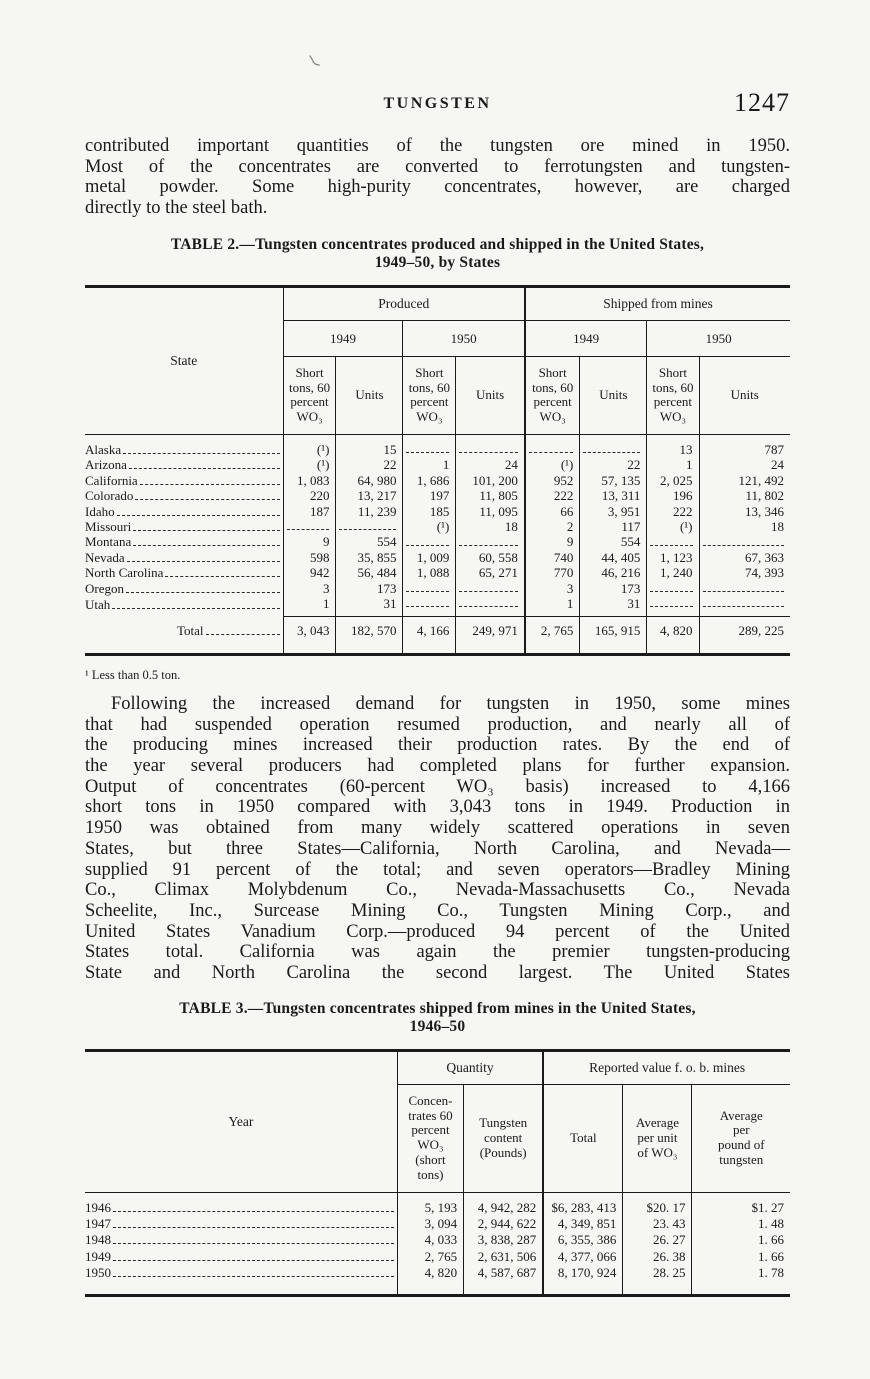 This screenshot has width=870, height=1379. I want to click on value-cell: 4, 820, so click(430, 1280).